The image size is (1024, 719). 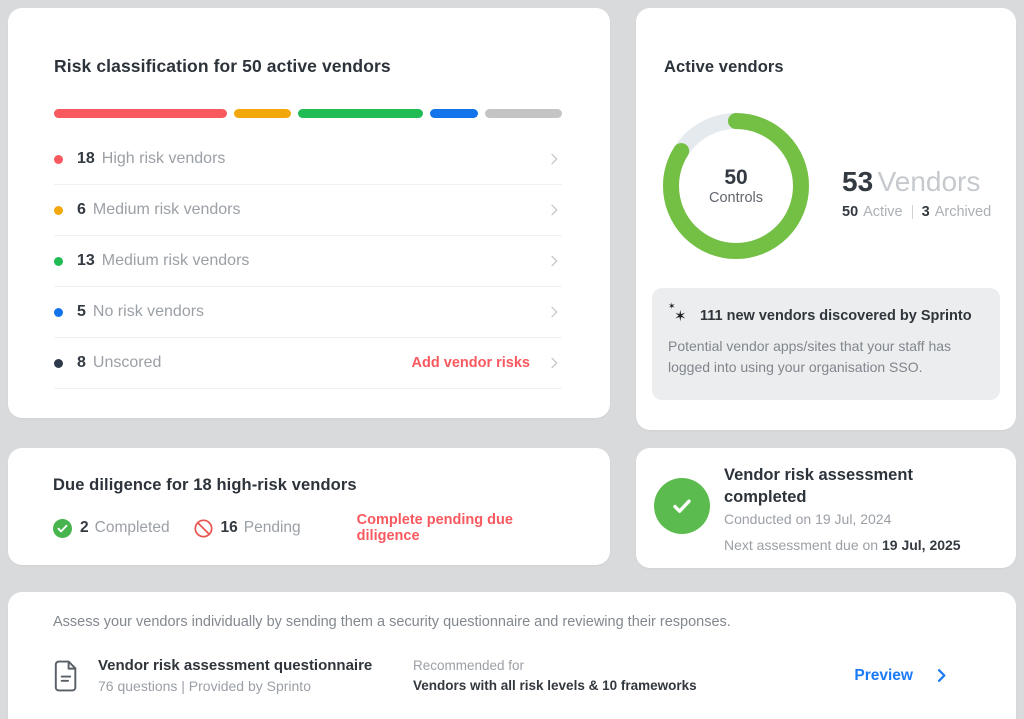 I want to click on high-risk-count: 18, so click(x=86, y=158).